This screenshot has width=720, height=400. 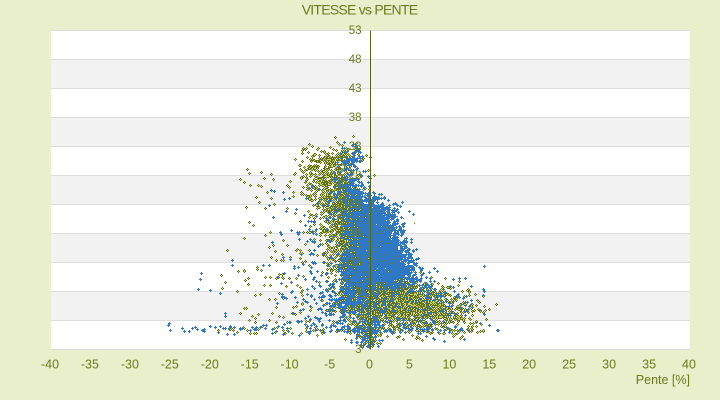 I want to click on svg-text: 20, so click(x=529, y=365).